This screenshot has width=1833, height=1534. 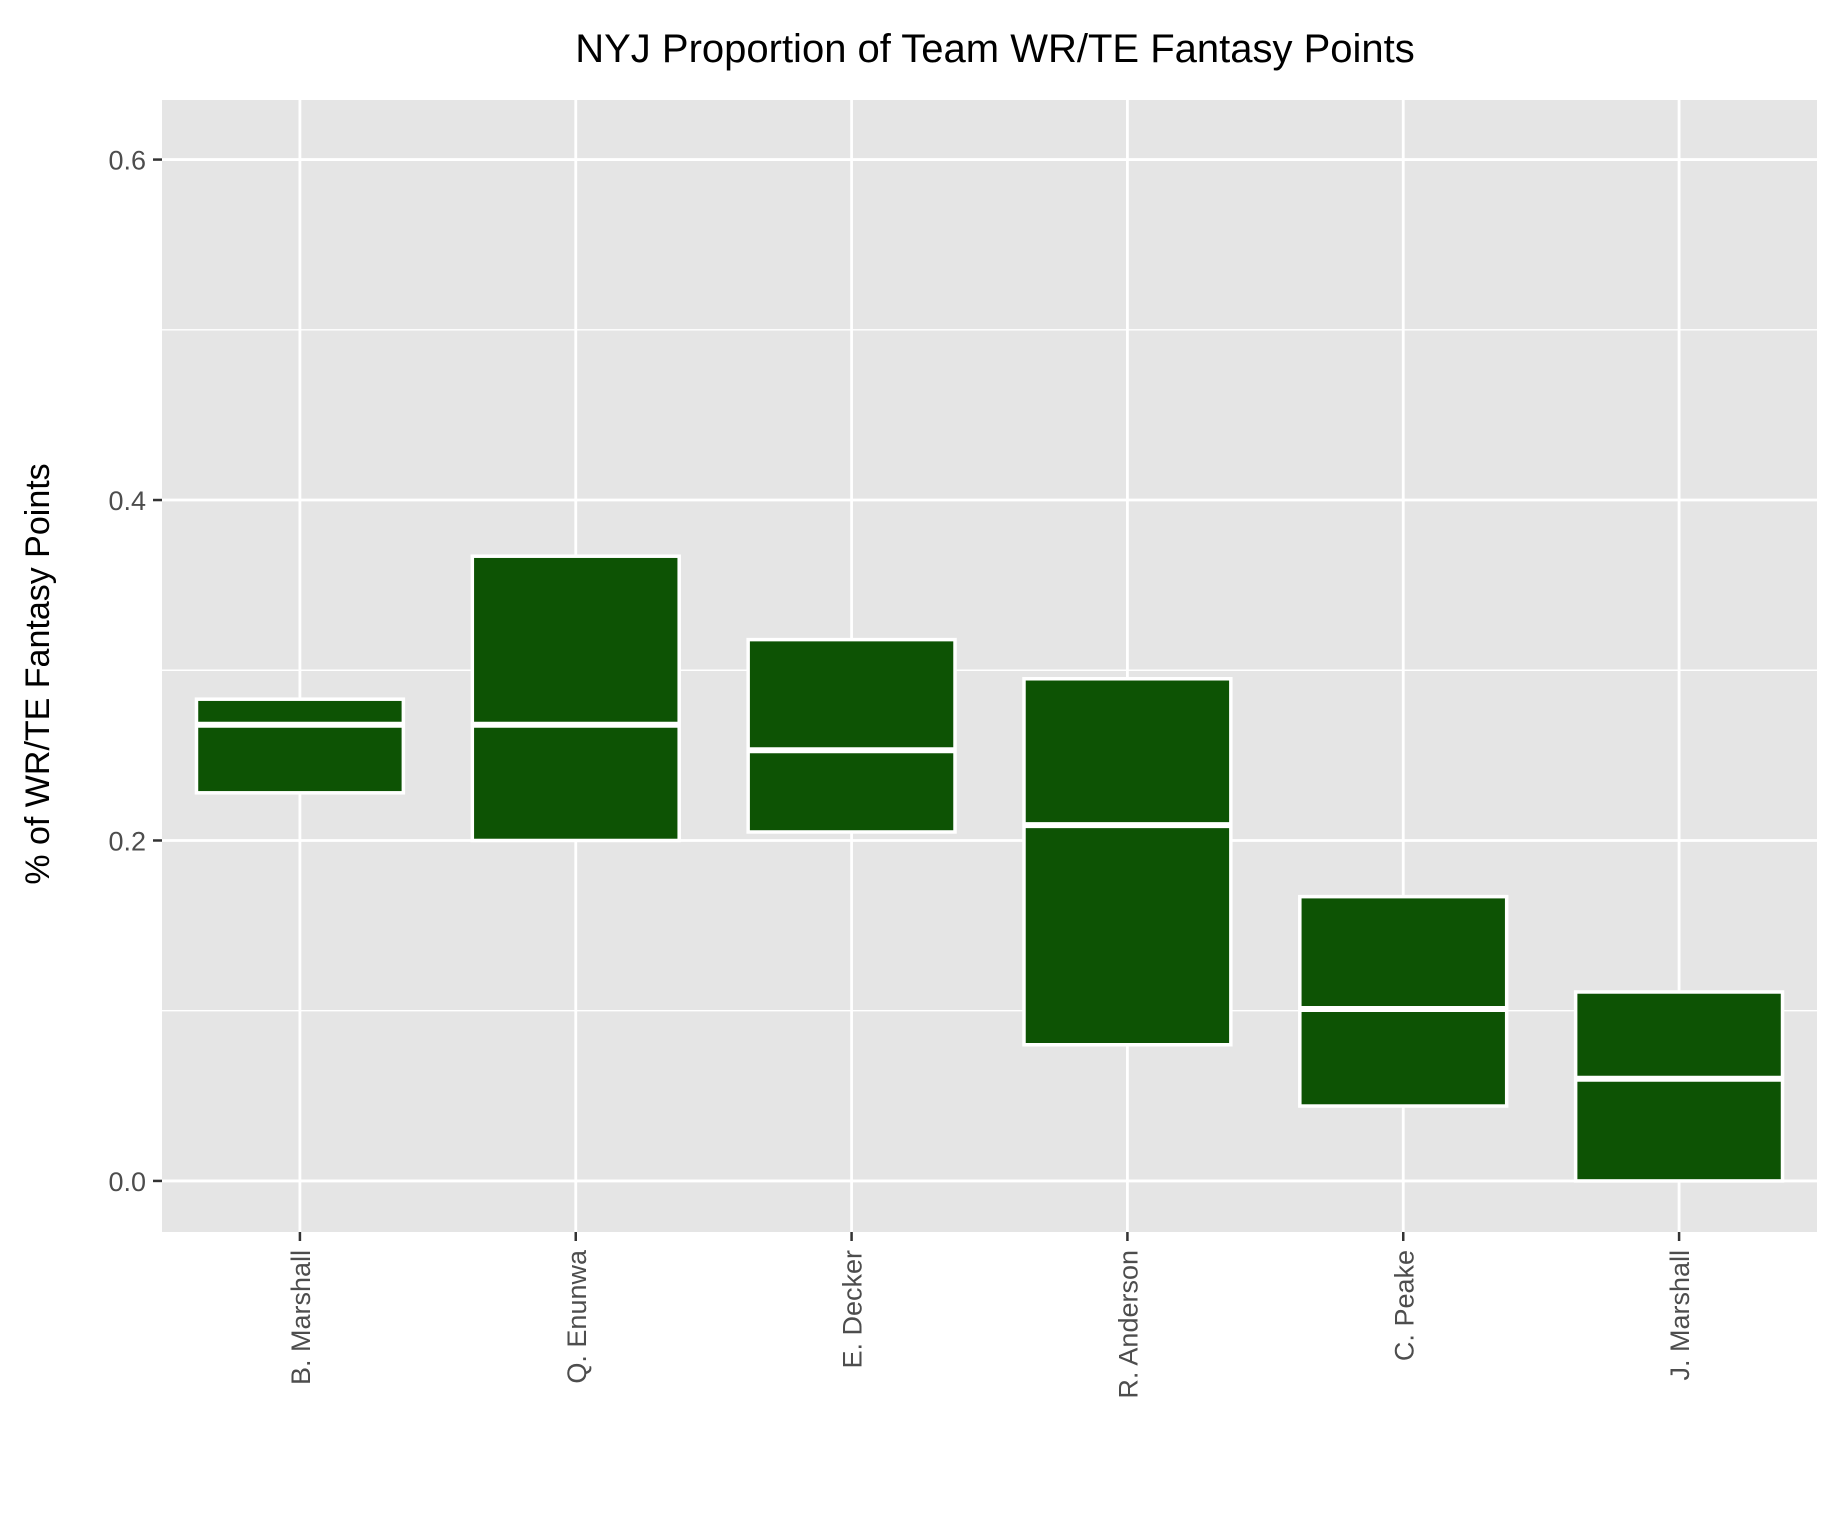 I want to click on x-tick-label: B. Marshall, so click(x=301, y=1317).